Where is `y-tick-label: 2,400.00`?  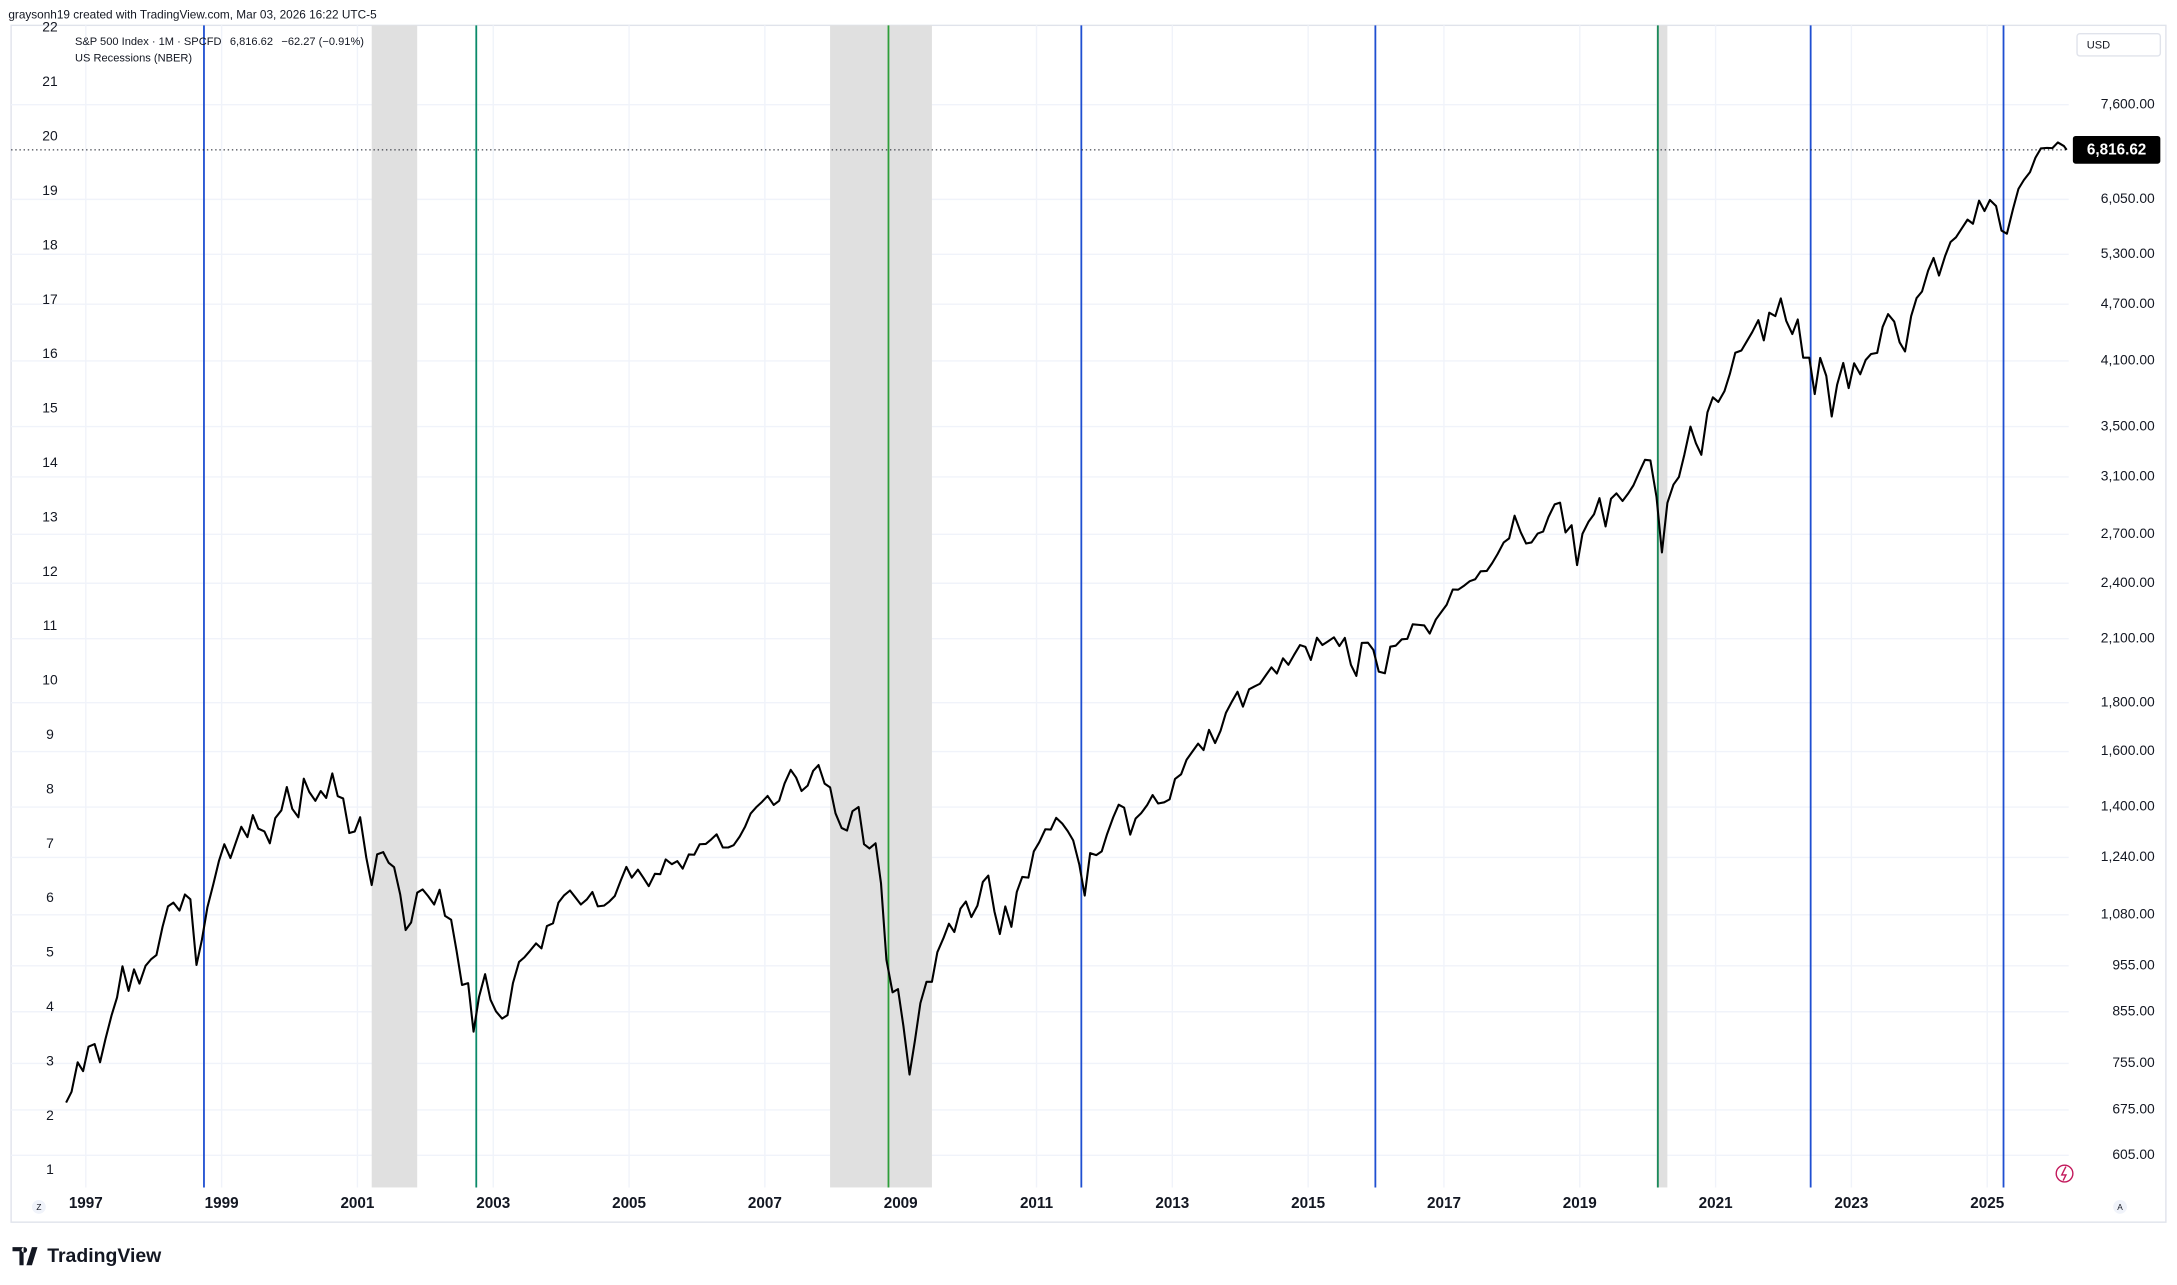
y-tick-label: 2,400.00 is located at coordinates (2128, 582).